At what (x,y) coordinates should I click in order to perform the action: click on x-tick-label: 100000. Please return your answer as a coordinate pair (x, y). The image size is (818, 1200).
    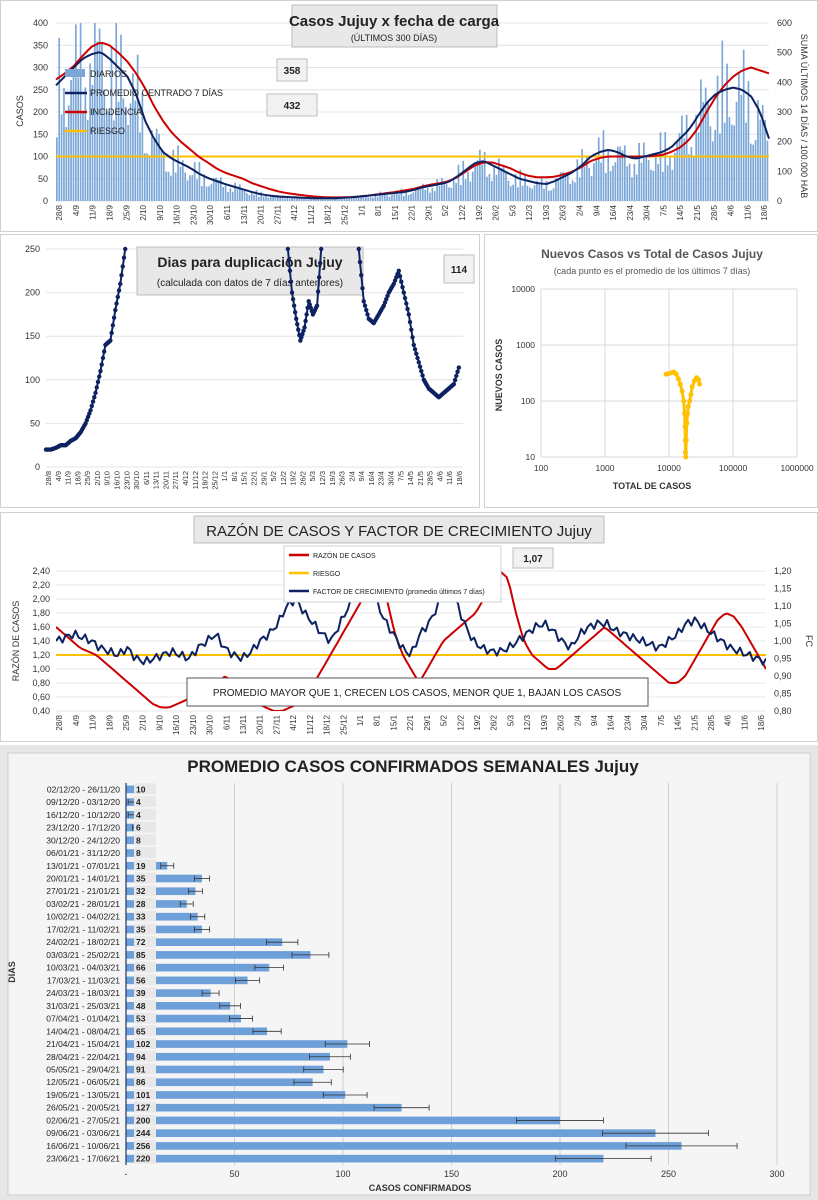
    Looking at the image, I should click on (733, 468).